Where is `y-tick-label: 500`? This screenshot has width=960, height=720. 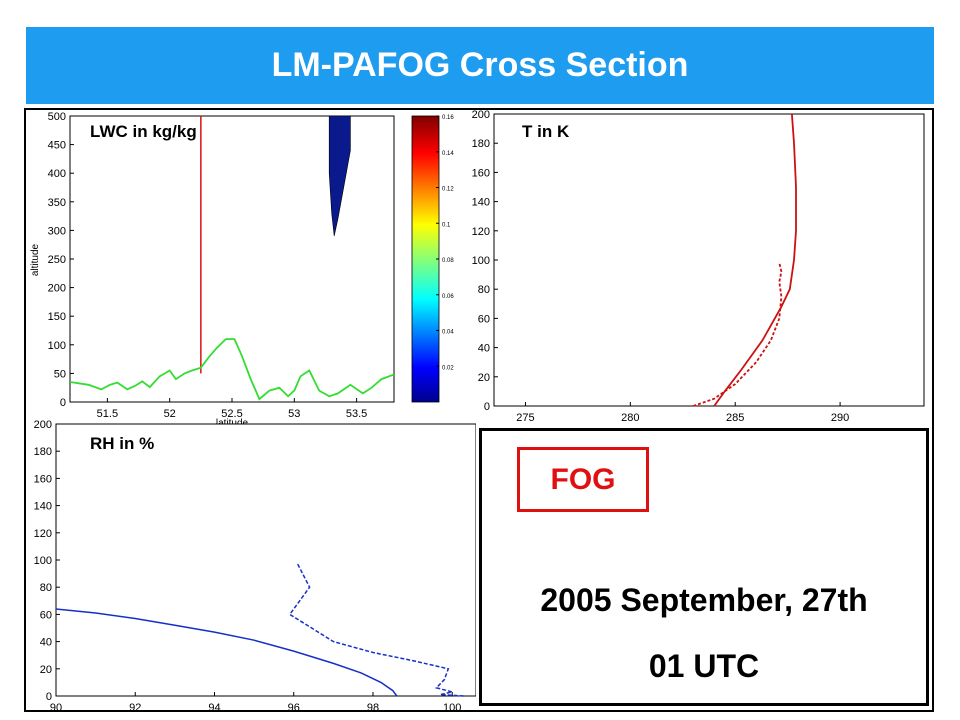
y-tick-label: 500 is located at coordinates (57, 117).